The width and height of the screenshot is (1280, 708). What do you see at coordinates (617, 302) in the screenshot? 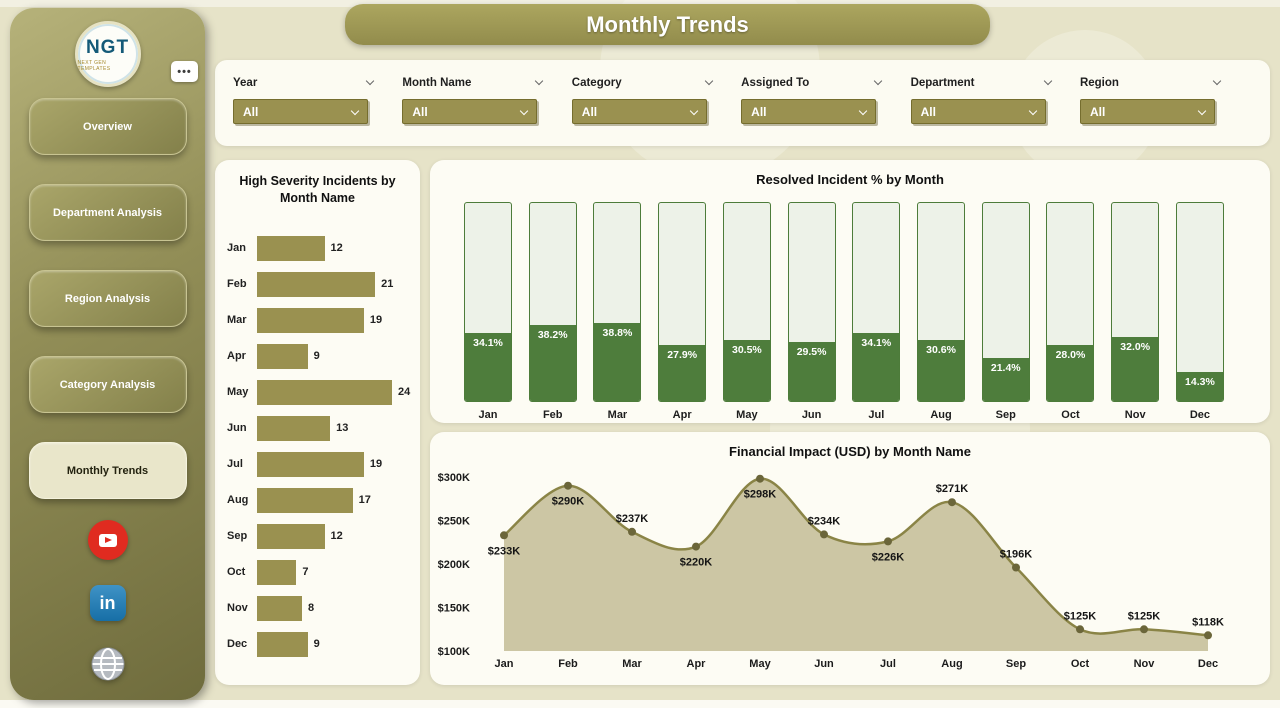
I see `column-track: 38.8%` at bounding box center [617, 302].